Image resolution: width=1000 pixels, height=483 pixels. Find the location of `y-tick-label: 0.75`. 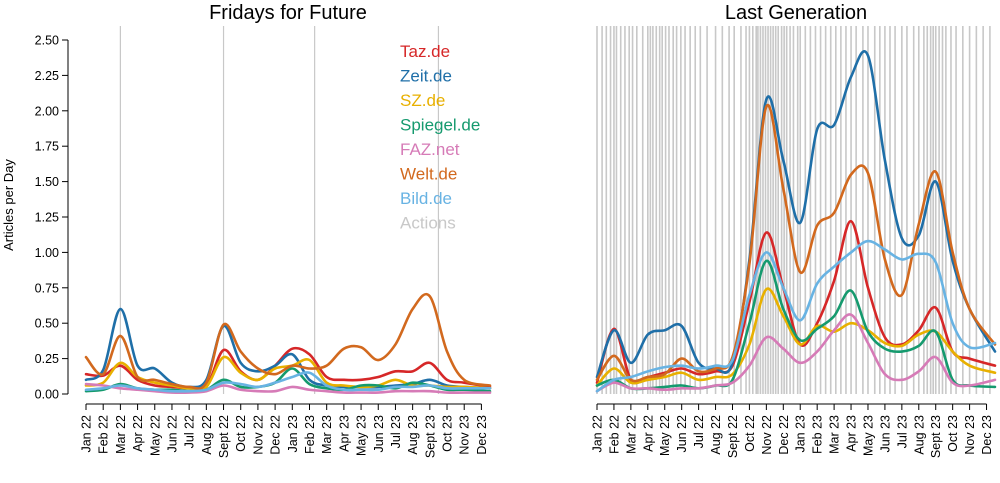

y-tick-label: 0.75 is located at coordinates (47, 288).